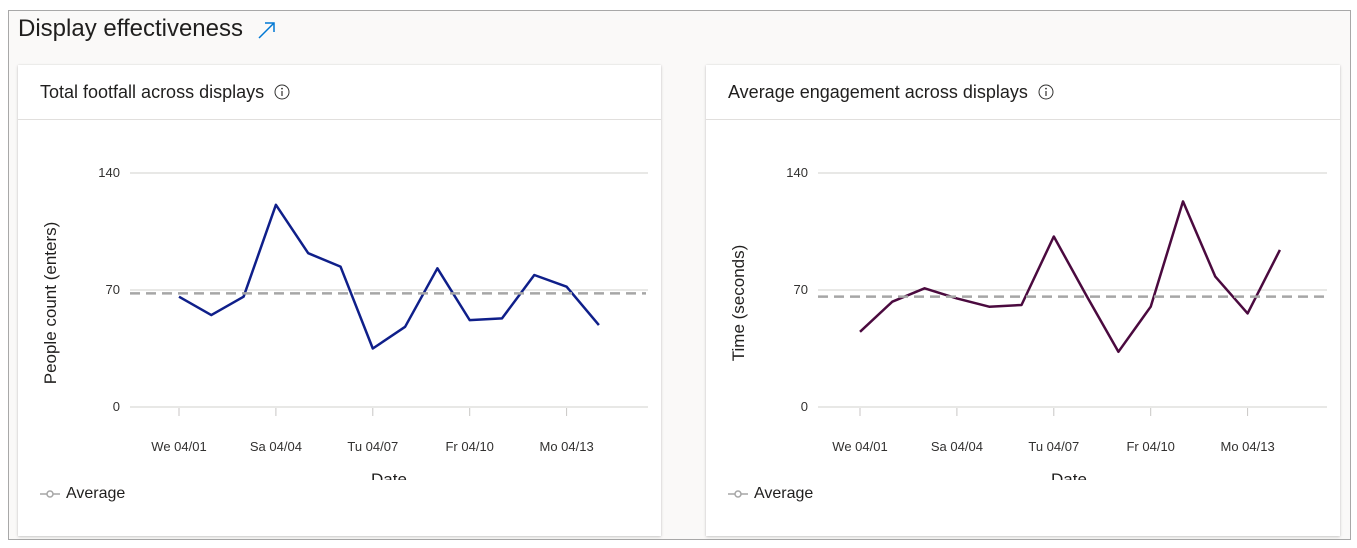 Image resolution: width=1357 pixels, height=548 pixels. Describe the element at coordinates (50, 303) in the screenshot. I see `y-axis-title: People count (enters)` at that location.